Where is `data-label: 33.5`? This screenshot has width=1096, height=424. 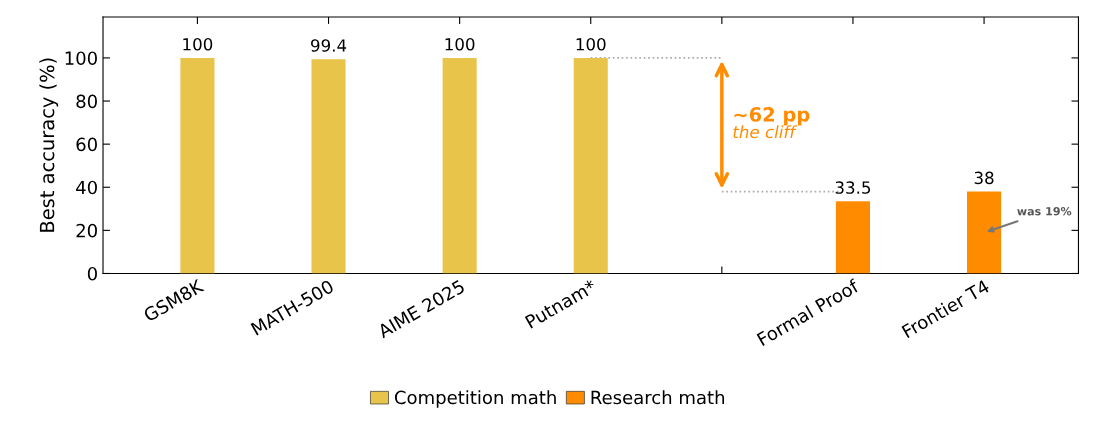
data-label: 33.5 is located at coordinates (853, 187).